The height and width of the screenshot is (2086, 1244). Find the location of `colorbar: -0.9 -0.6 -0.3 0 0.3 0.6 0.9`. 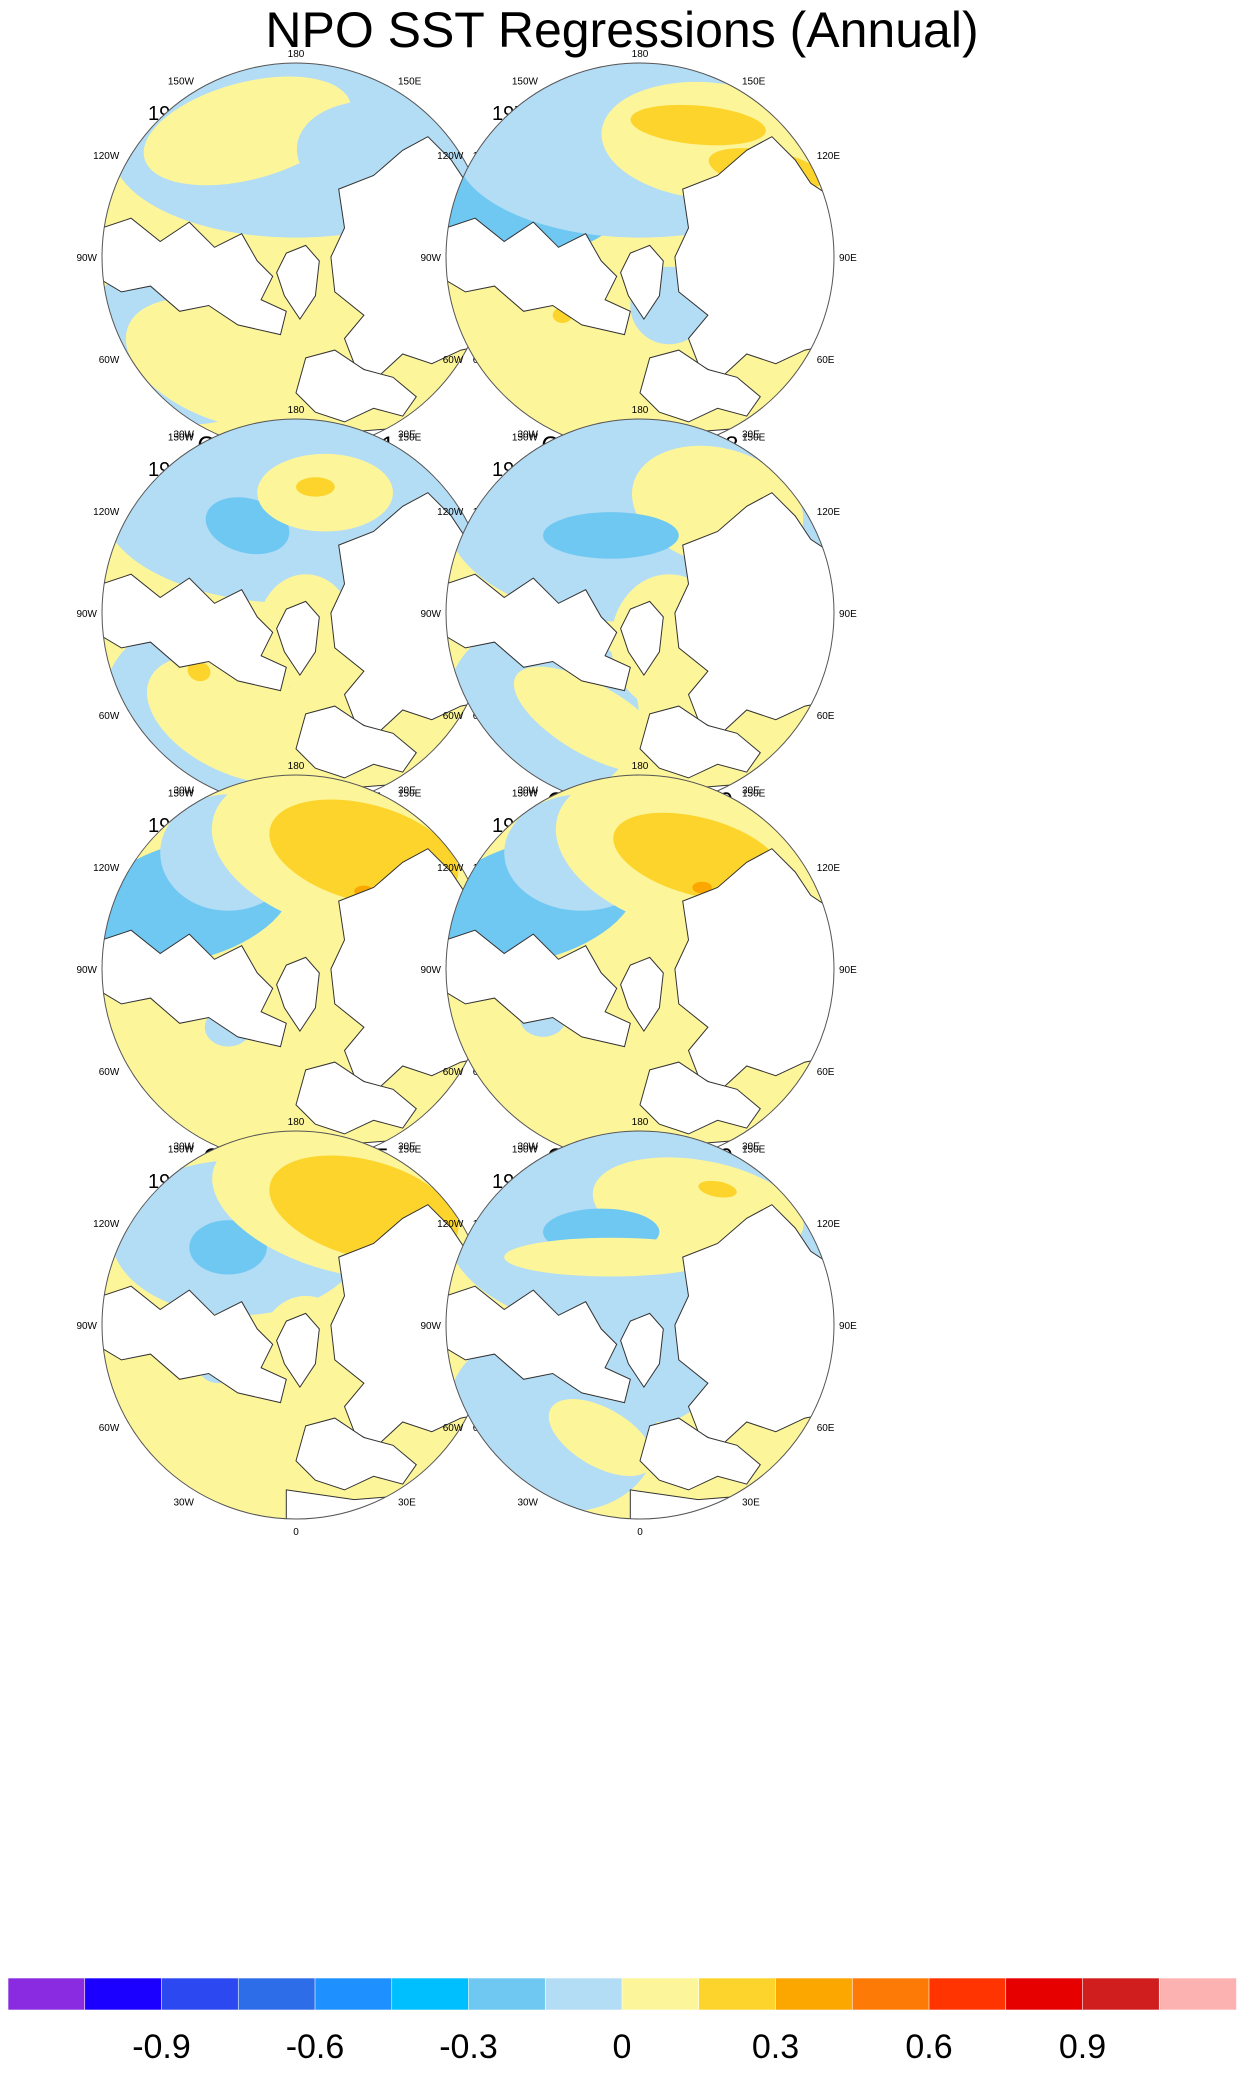

colorbar: -0.9 -0.6 -0.3 0 0.3 0.6 0.9 is located at coordinates (622, 2021).